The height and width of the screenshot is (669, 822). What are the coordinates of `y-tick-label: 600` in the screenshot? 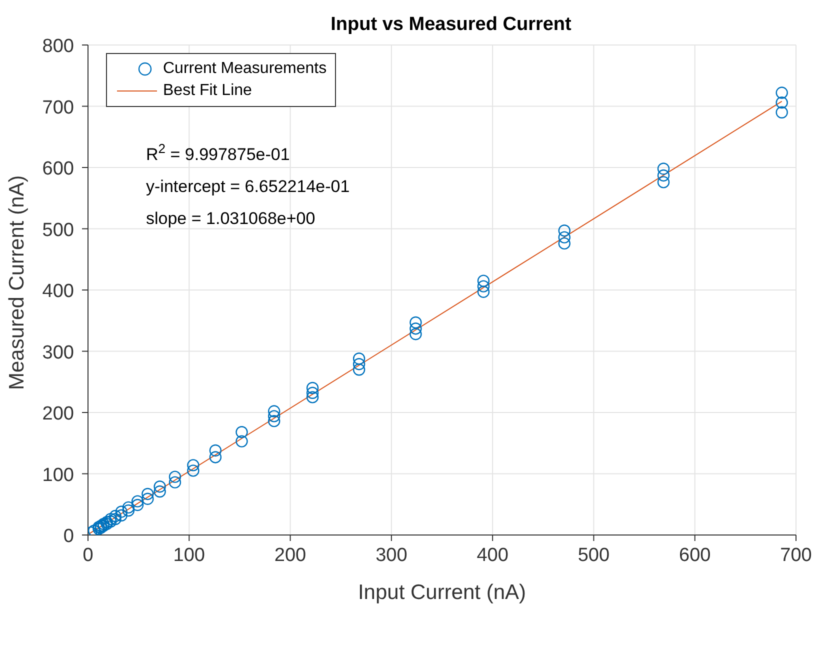 It's located at (58, 169).